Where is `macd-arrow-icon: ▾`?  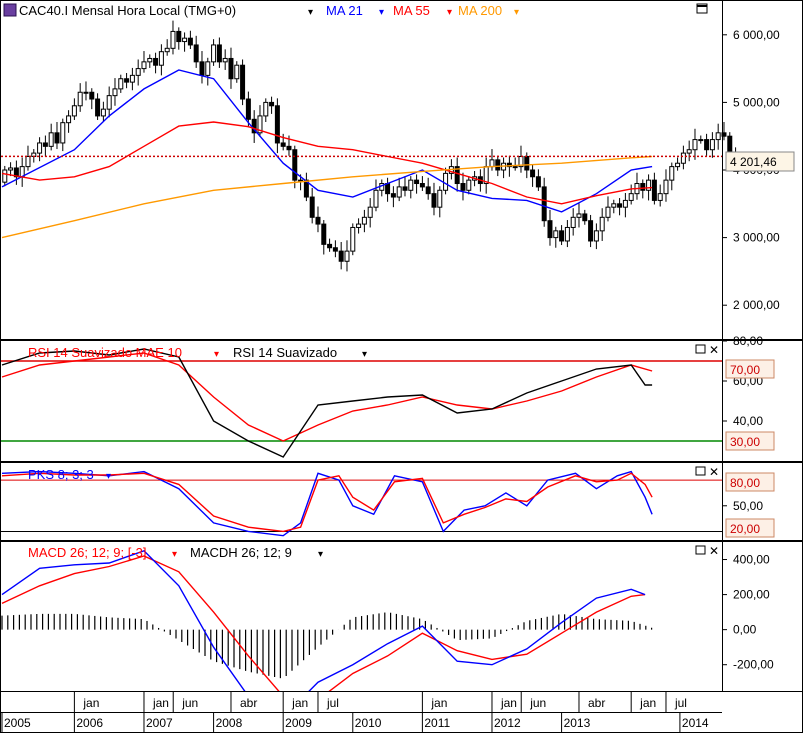 macd-arrow-icon: ▾ is located at coordinates (174, 554).